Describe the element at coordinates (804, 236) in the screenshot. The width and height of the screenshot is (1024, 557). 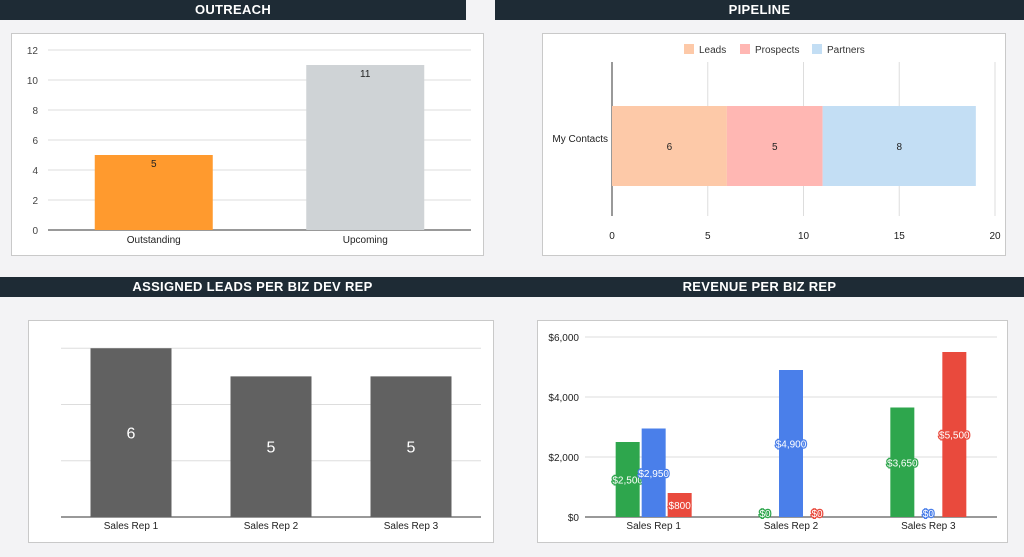
I see `x-tick-label: 10` at that location.